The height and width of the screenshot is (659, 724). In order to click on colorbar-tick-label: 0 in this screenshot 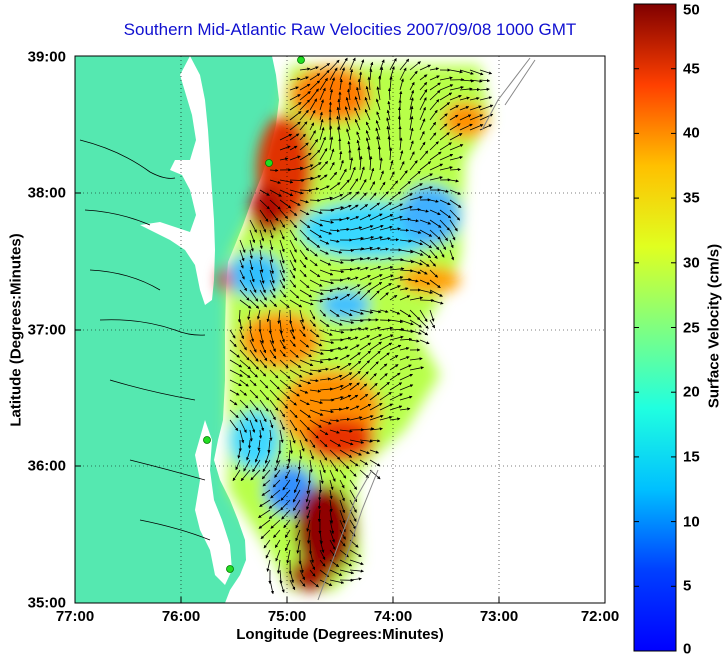, I will do `click(687, 649)`.